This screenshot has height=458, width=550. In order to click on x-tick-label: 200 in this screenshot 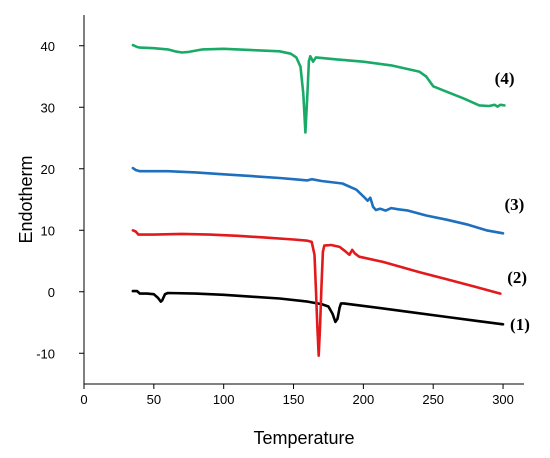, I will do `click(364, 399)`.